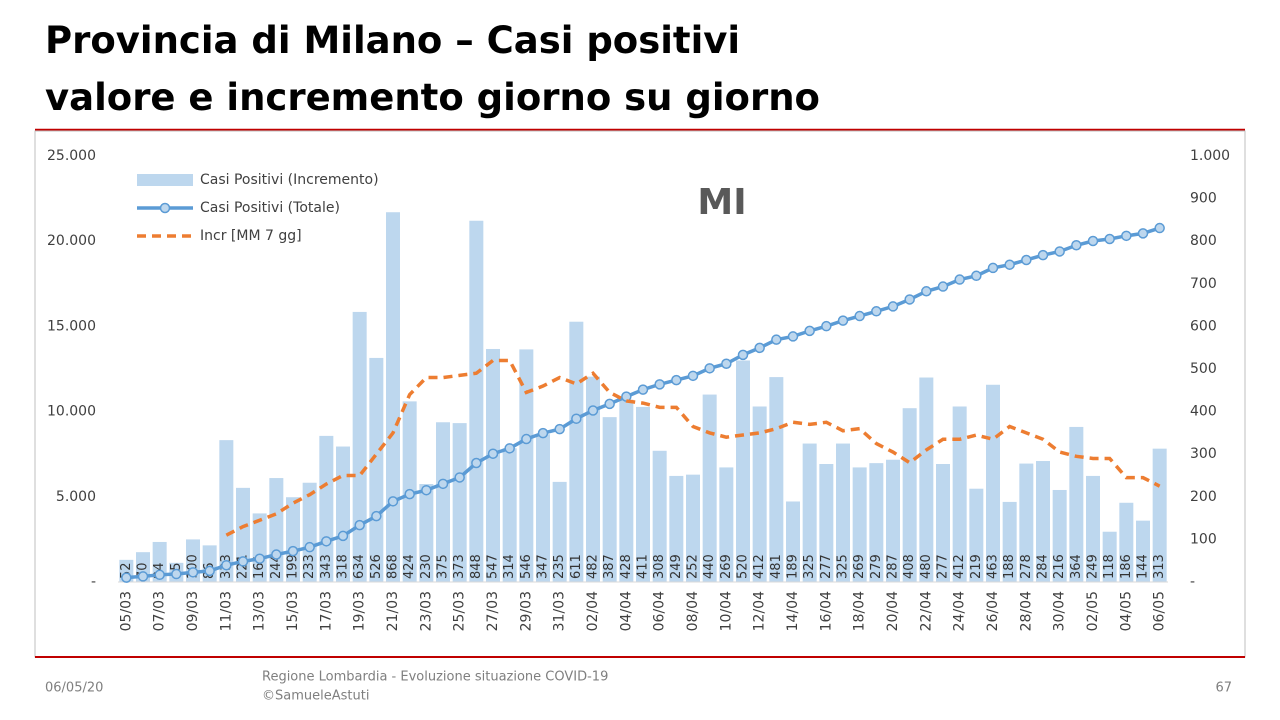 Image resolution: width=1280 pixels, height=720 pixels. What do you see at coordinates (476, 566) in the screenshot?
I see `bar-label: 848` at bounding box center [476, 566].